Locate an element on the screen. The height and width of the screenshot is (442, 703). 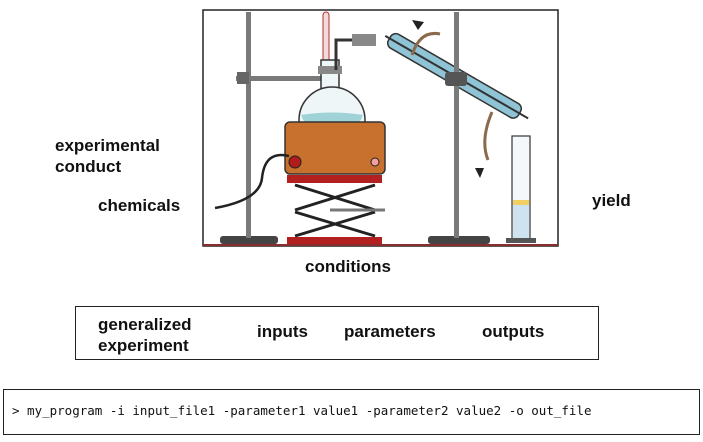
left-clamp-arm is located at coordinates (286, 78).